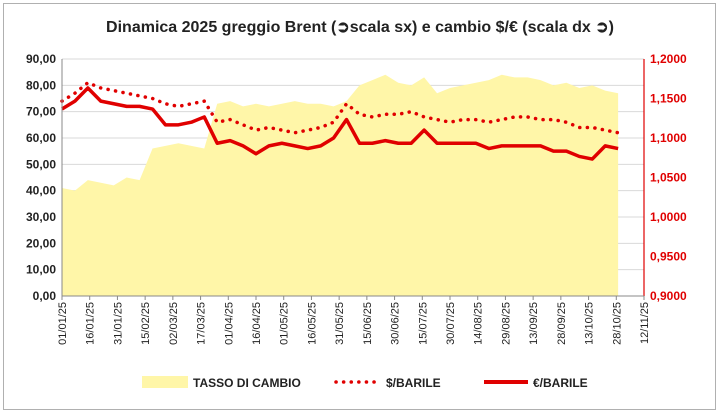 The width and height of the screenshot is (721, 416). I want to click on x-tick-label: 02/03/25, so click(174, 323).